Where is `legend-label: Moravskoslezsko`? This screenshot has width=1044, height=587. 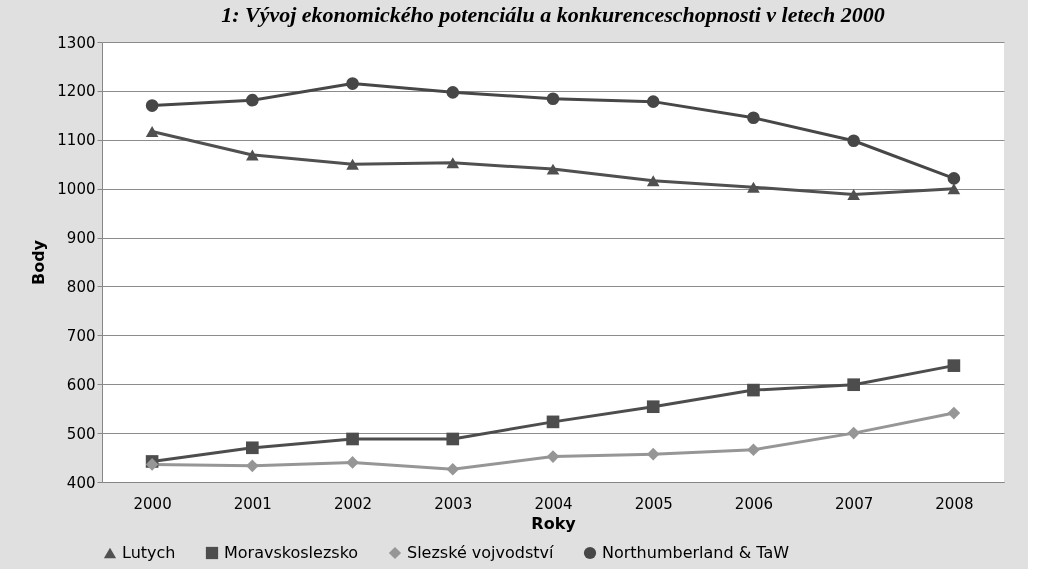
legend-label: Moravskoslezsko is located at coordinates (291, 552).